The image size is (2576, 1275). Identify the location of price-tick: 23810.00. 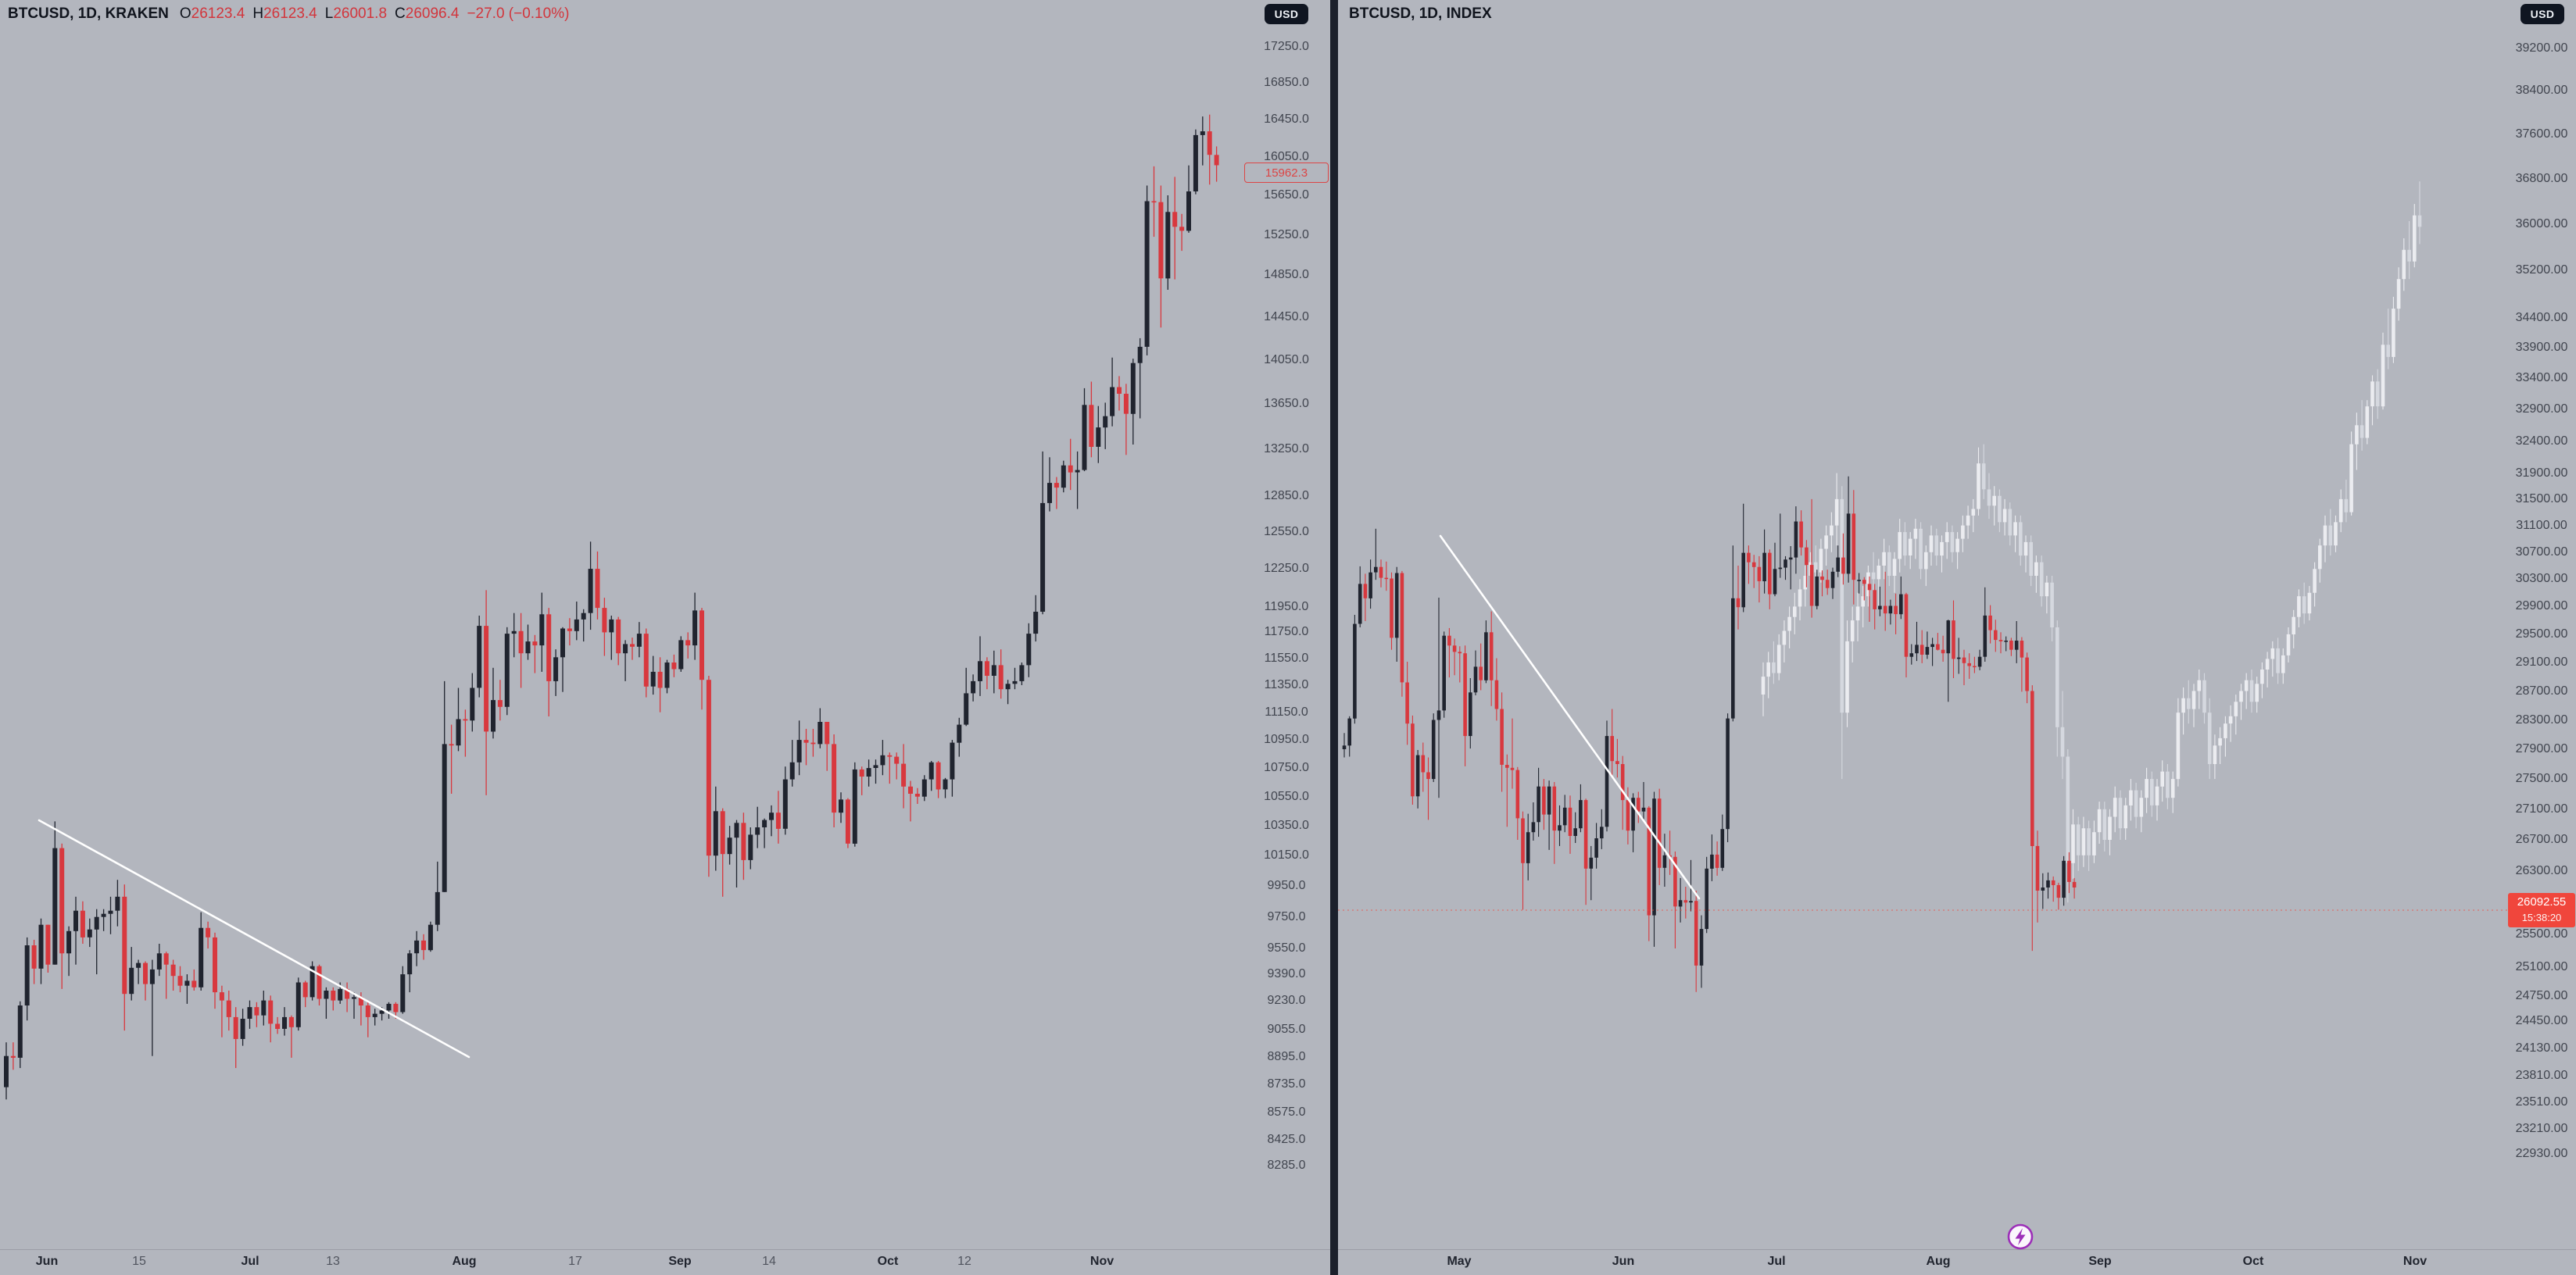
(2541, 1076).